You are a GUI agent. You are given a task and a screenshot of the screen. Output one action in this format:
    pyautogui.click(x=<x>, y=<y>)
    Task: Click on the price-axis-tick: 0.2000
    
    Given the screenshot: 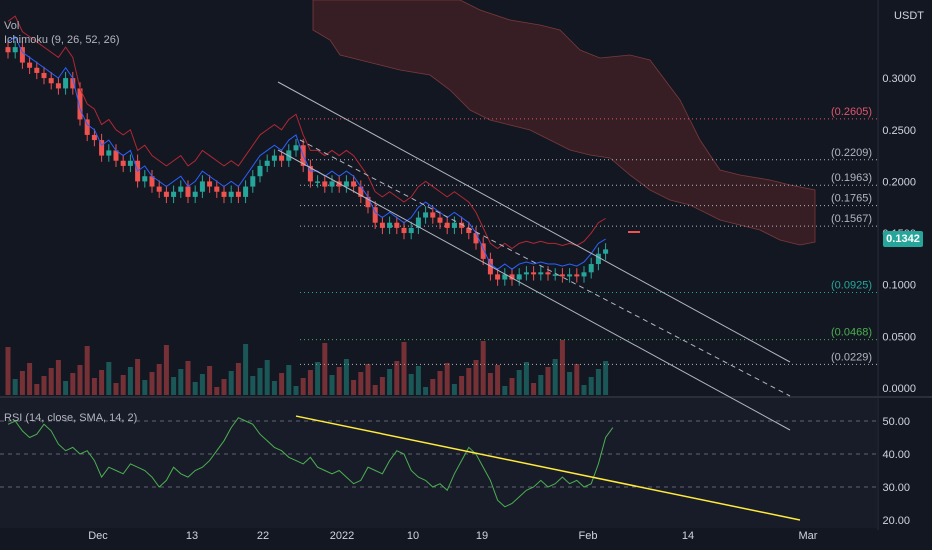 What is the action you would take?
    pyautogui.click(x=899, y=182)
    